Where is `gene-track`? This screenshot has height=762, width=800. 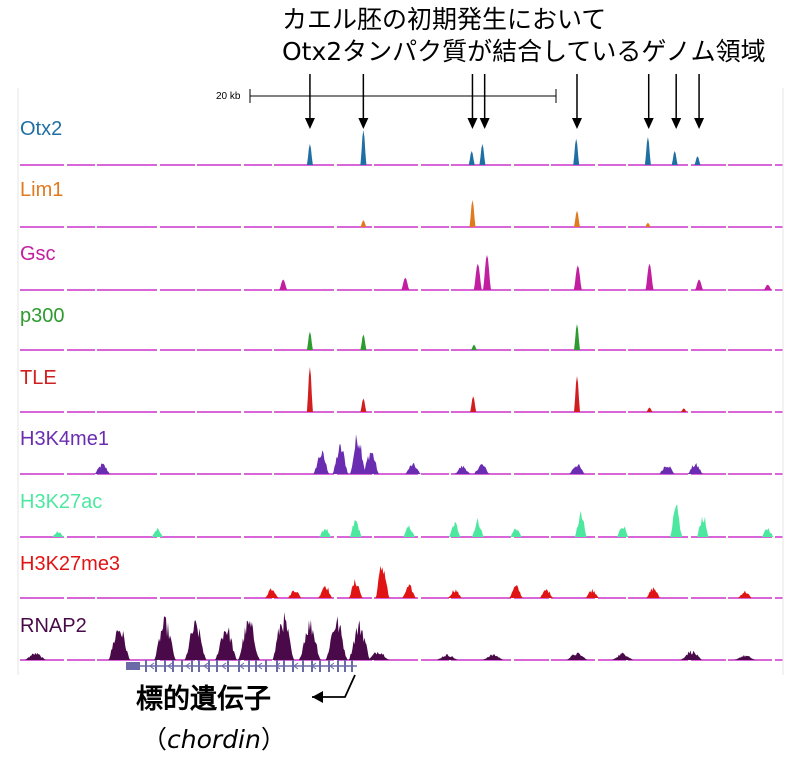 gene-track is located at coordinates (241, 666).